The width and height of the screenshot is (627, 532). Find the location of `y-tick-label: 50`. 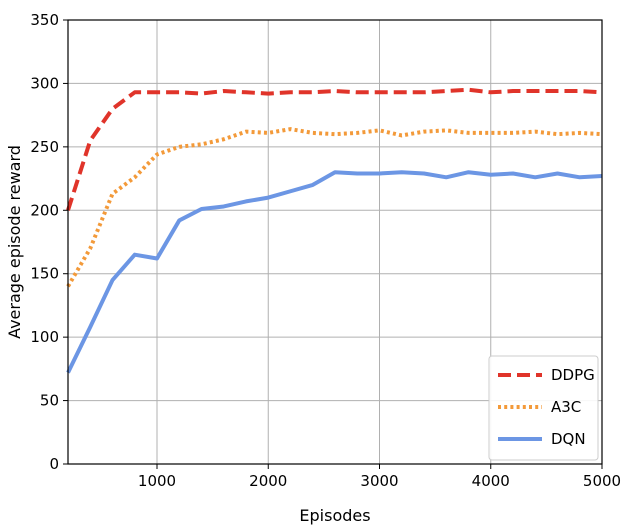

y-tick-label: 50 is located at coordinates (49, 401).